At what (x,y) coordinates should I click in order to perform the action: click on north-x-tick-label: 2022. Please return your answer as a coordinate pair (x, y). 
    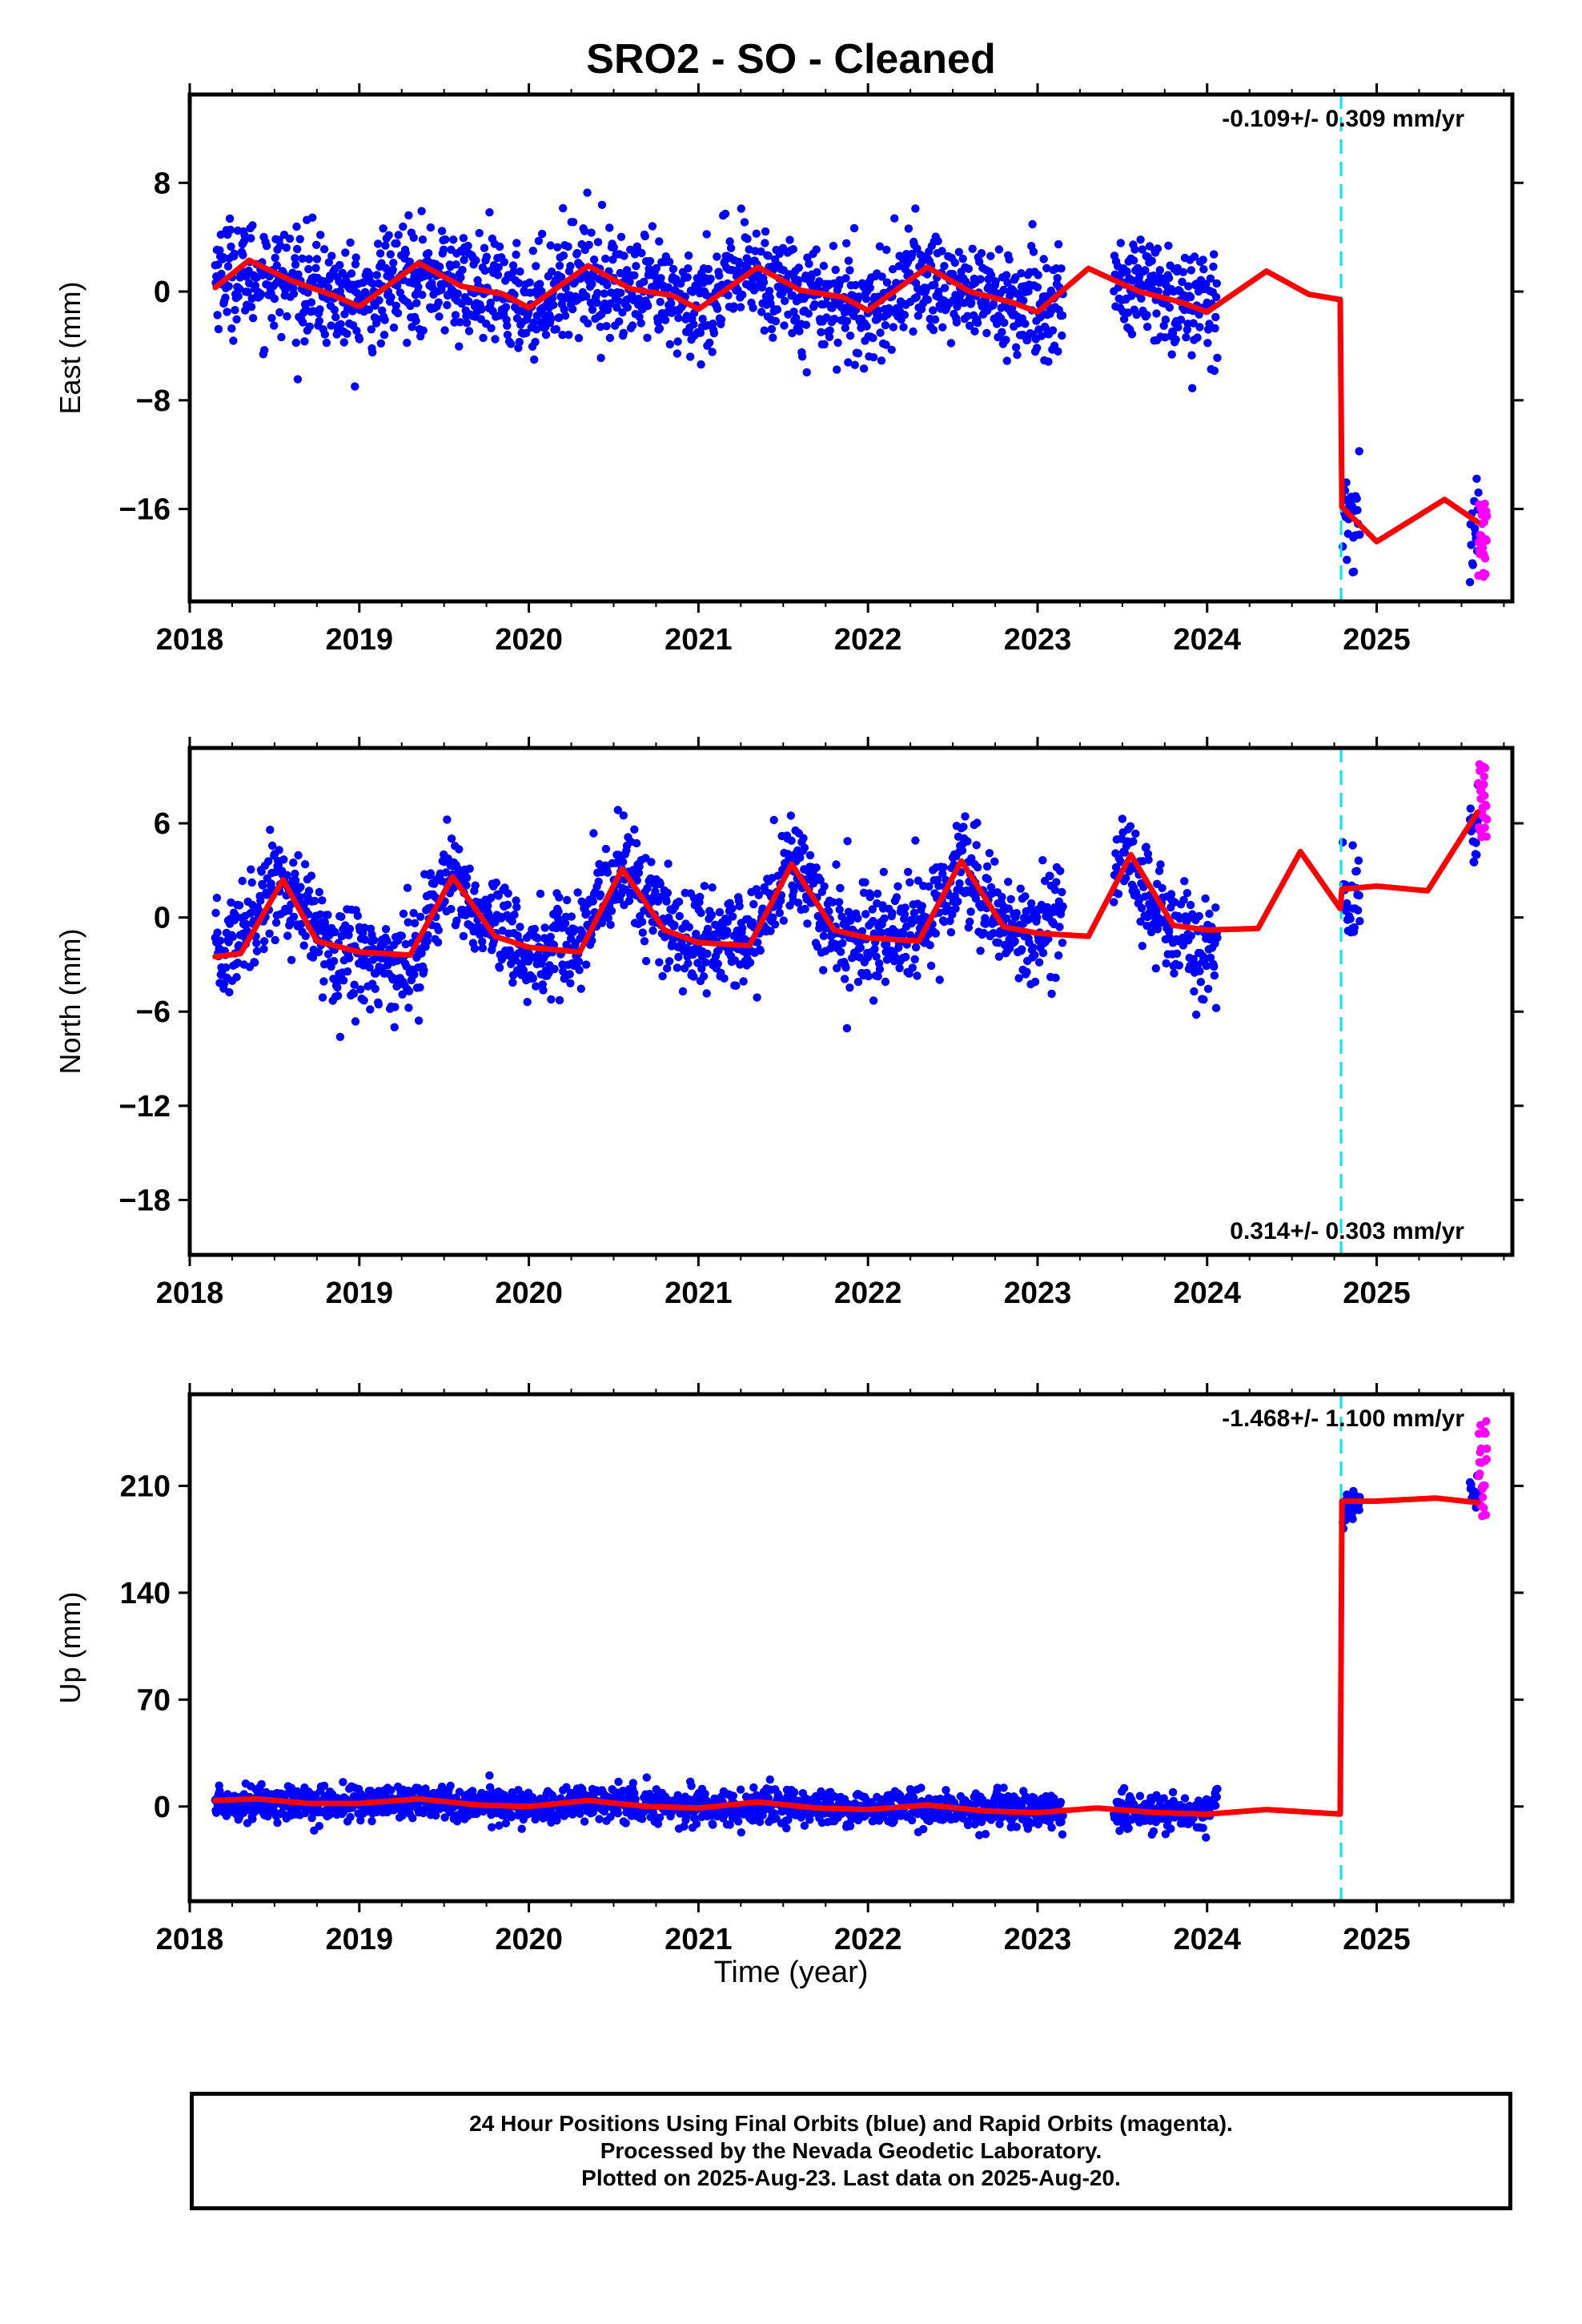
    Looking at the image, I should click on (868, 1294).